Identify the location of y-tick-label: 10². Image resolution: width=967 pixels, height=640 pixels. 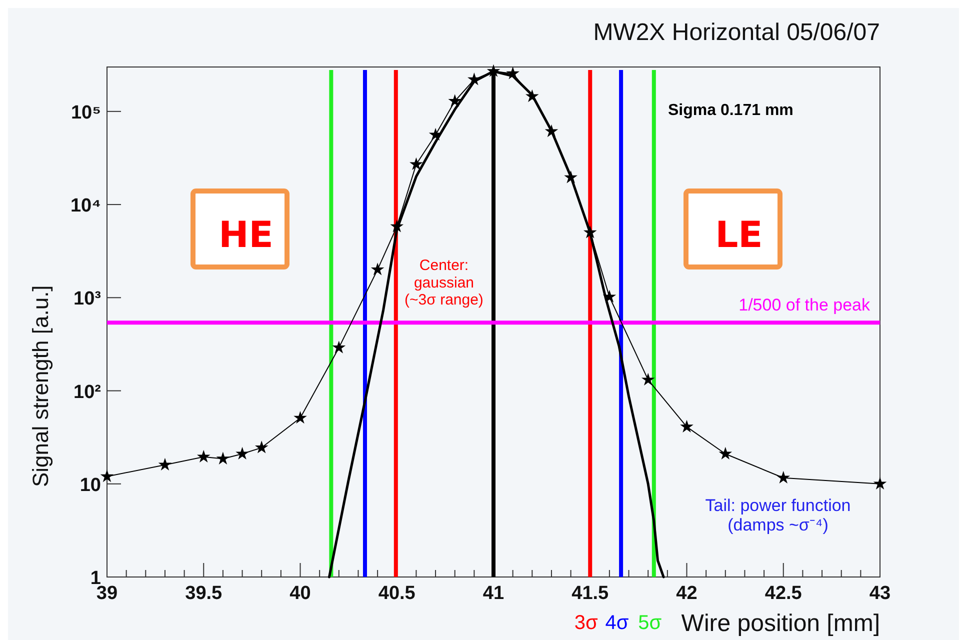
(87, 392).